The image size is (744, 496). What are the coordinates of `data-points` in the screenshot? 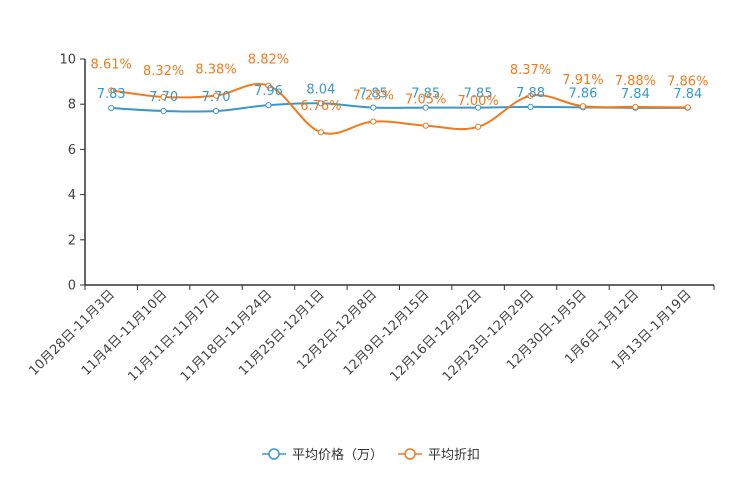 It's located at (399, 109).